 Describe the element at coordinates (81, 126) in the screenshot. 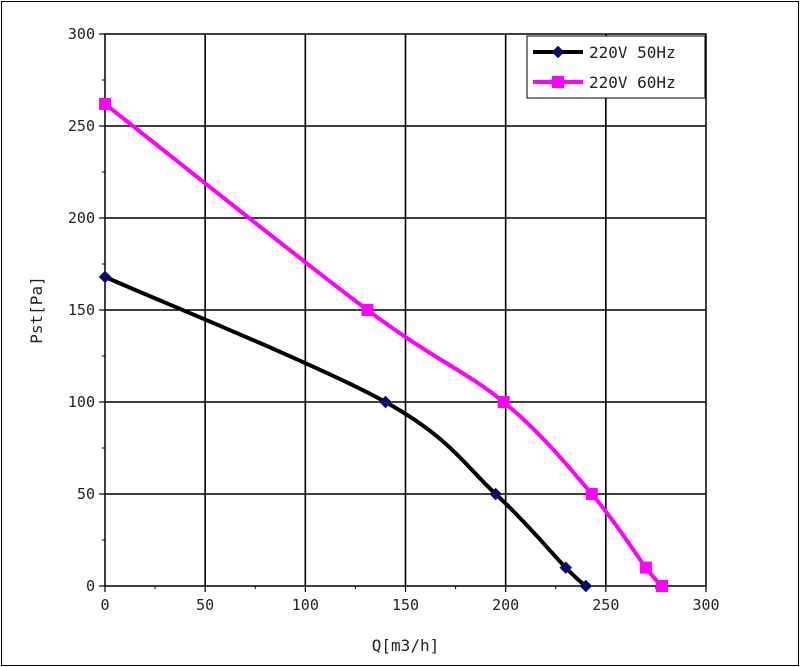

I see `y-tick-label: 250` at that location.